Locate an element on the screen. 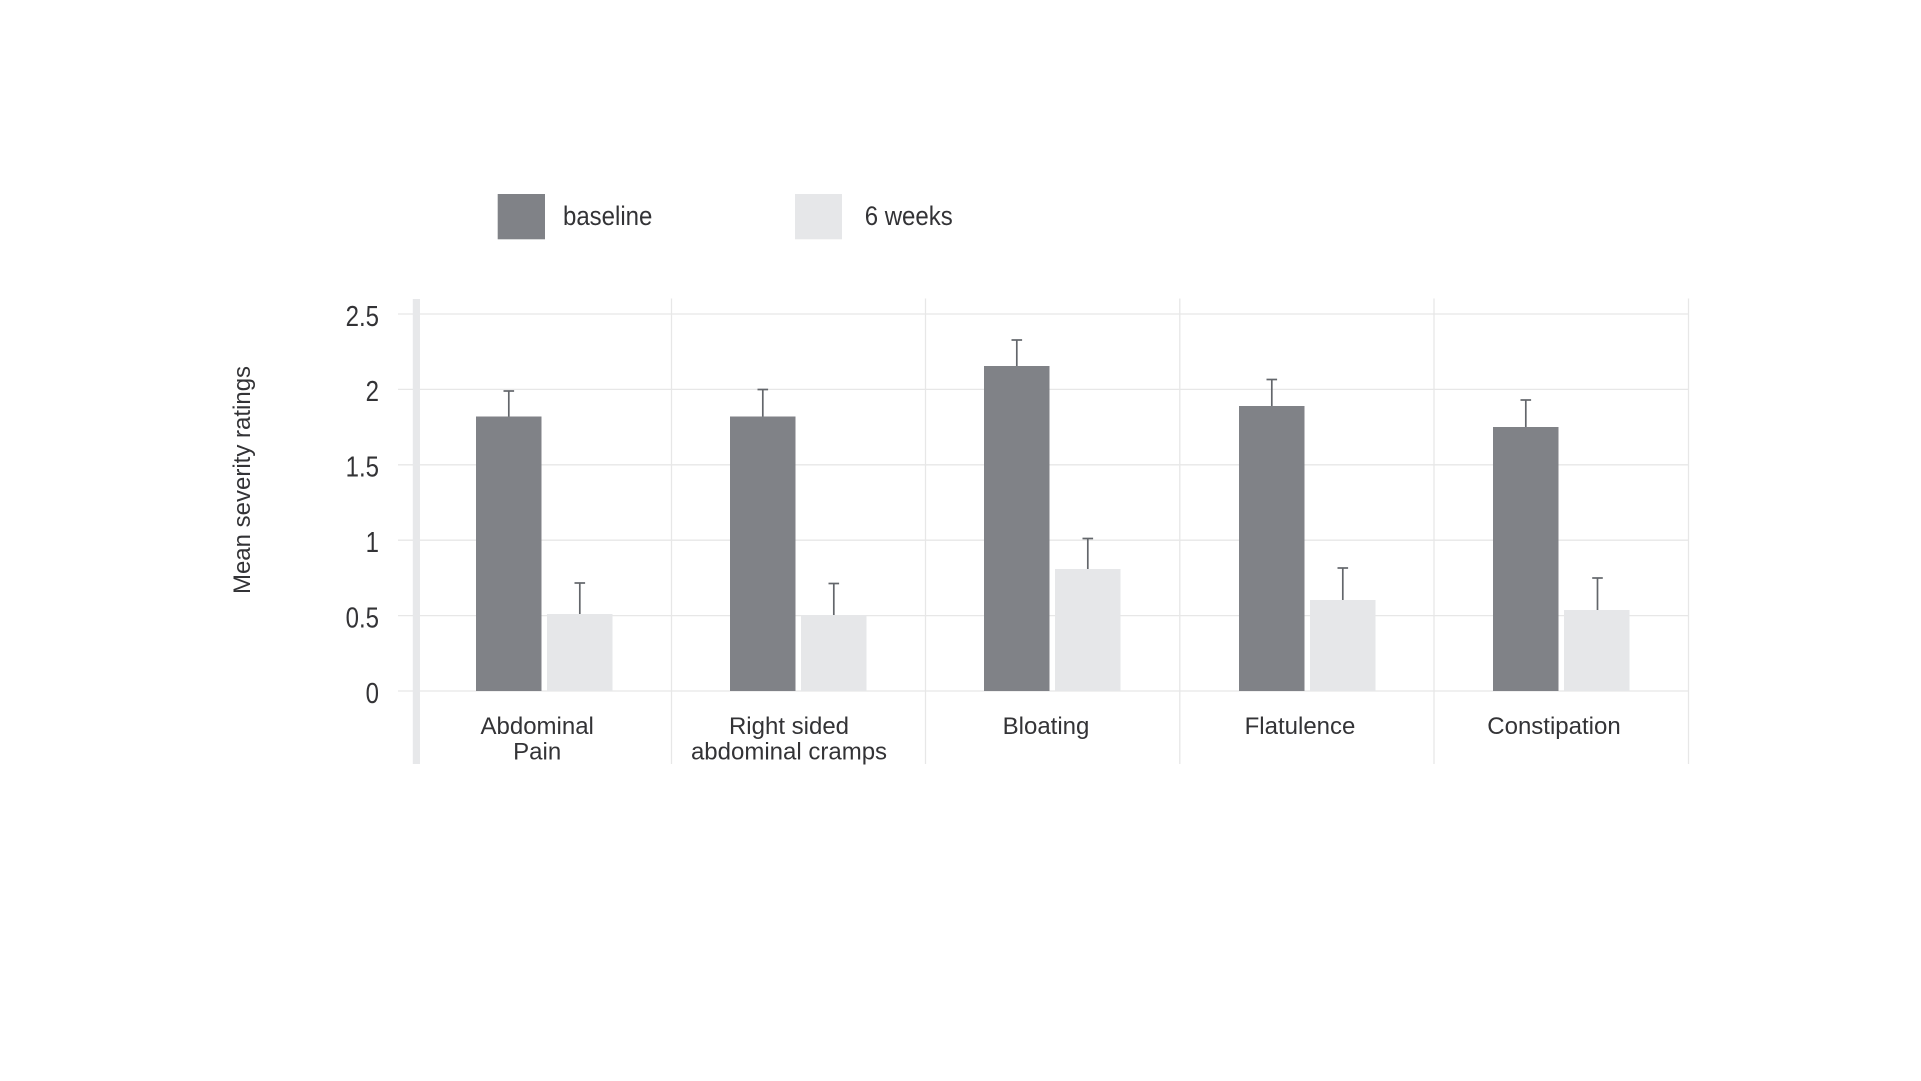 The image size is (1921, 1081). svg-text: Right sided is located at coordinates (789, 726).